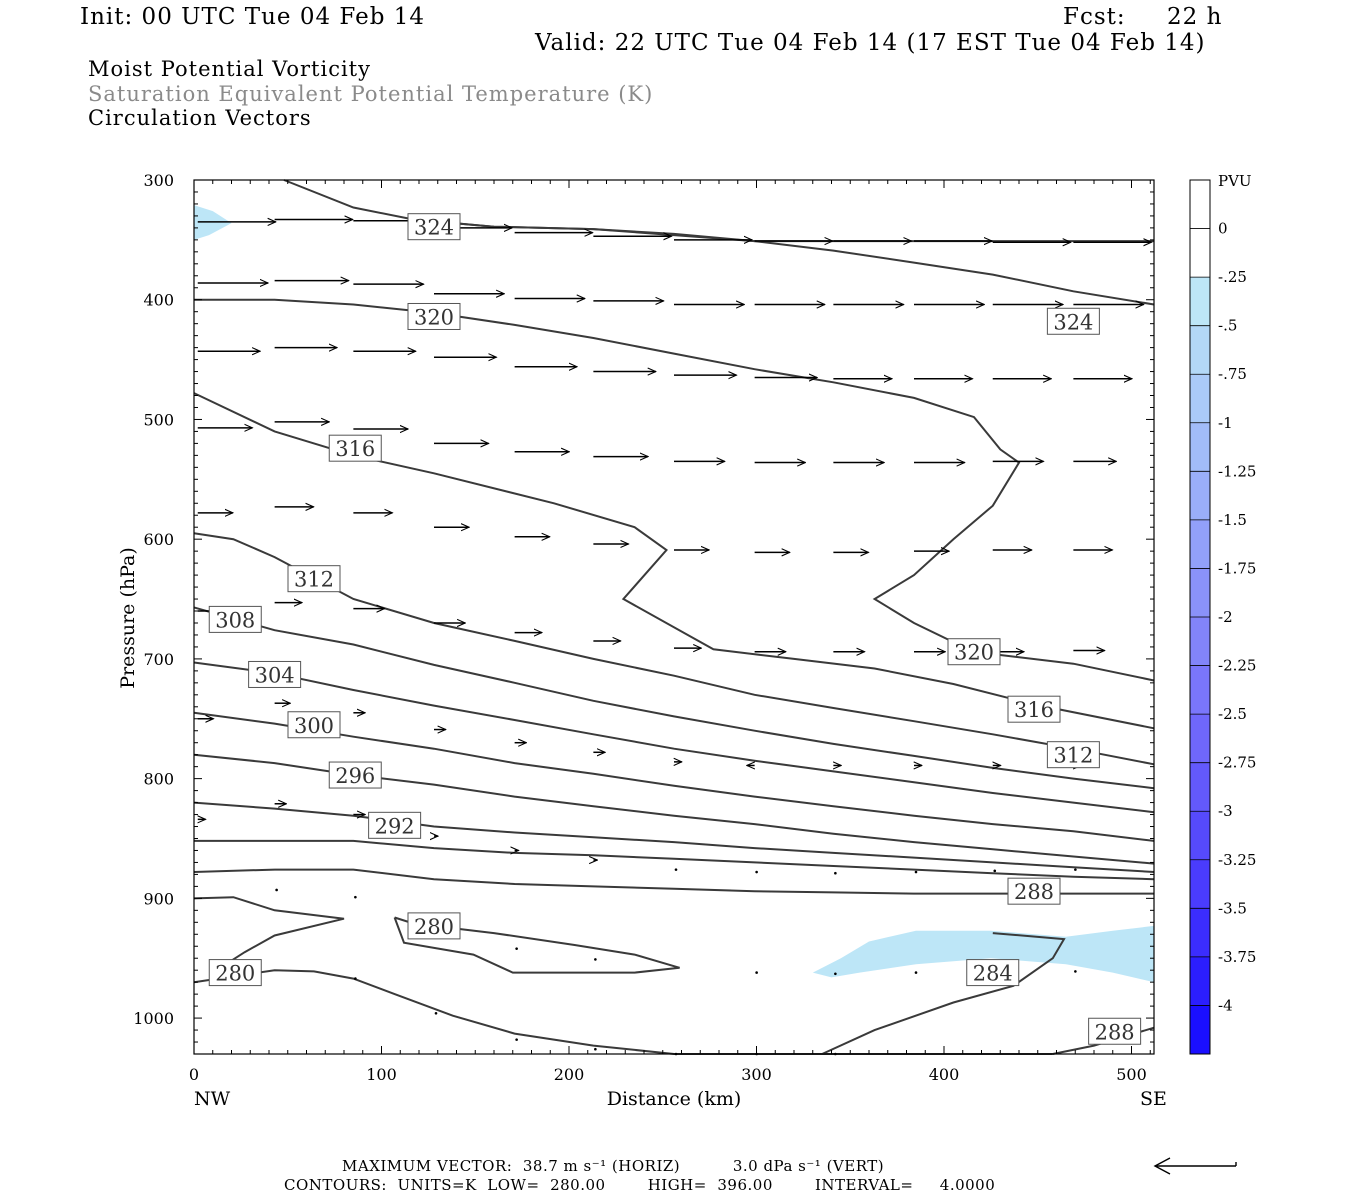 This screenshot has height=1200, width=1350. Describe the element at coordinates (674, 1099) in the screenshot. I see `x-axis-label: Distance (km)` at that location.